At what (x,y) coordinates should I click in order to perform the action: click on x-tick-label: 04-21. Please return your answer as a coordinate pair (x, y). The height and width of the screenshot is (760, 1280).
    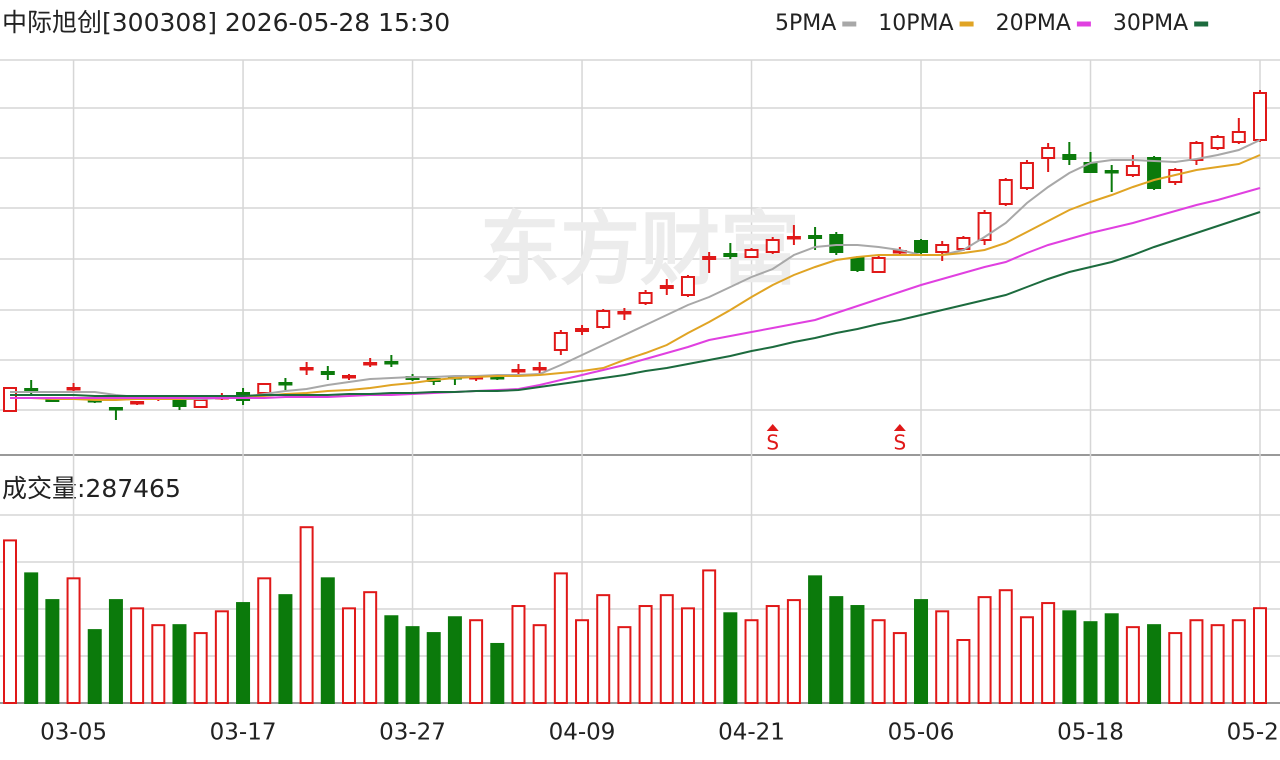
    Looking at the image, I should click on (751, 733).